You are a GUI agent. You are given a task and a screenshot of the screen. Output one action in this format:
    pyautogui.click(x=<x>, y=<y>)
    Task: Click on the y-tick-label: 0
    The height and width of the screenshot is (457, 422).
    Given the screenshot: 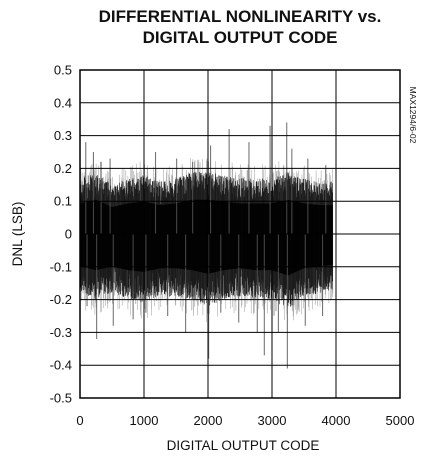 What is the action you would take?
    pyautogui.click(x=68, y=234)
    